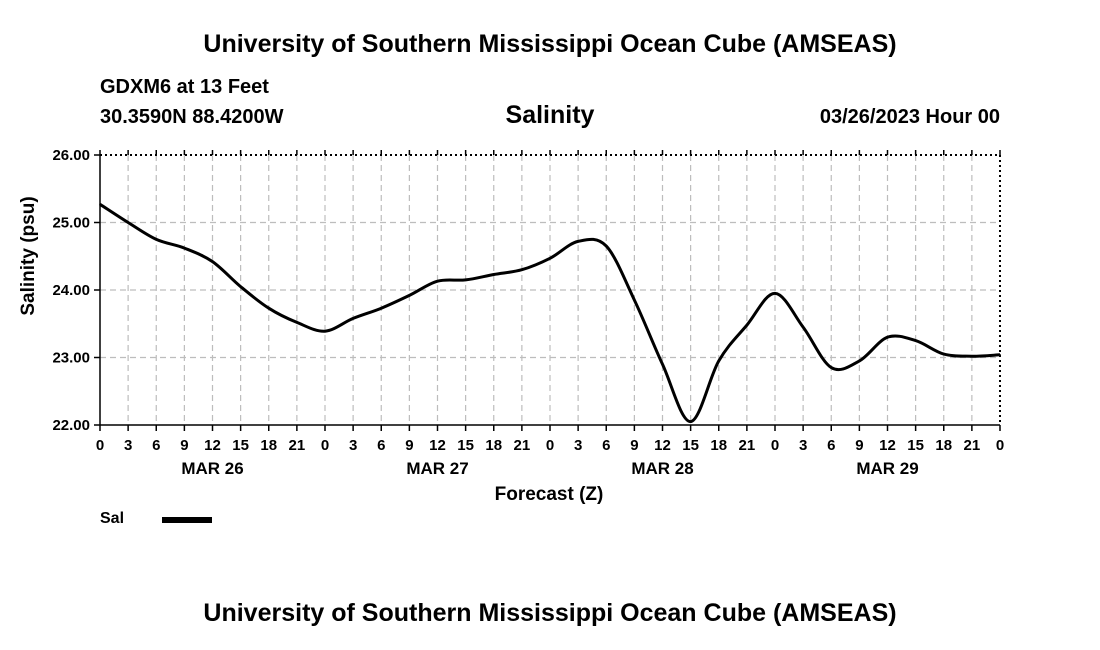 The height and width of the screenshot is (650, 1100). Describe the element at coordinates (887, 468) in the screenshot. I see `day-label: MAR 29` at that location.